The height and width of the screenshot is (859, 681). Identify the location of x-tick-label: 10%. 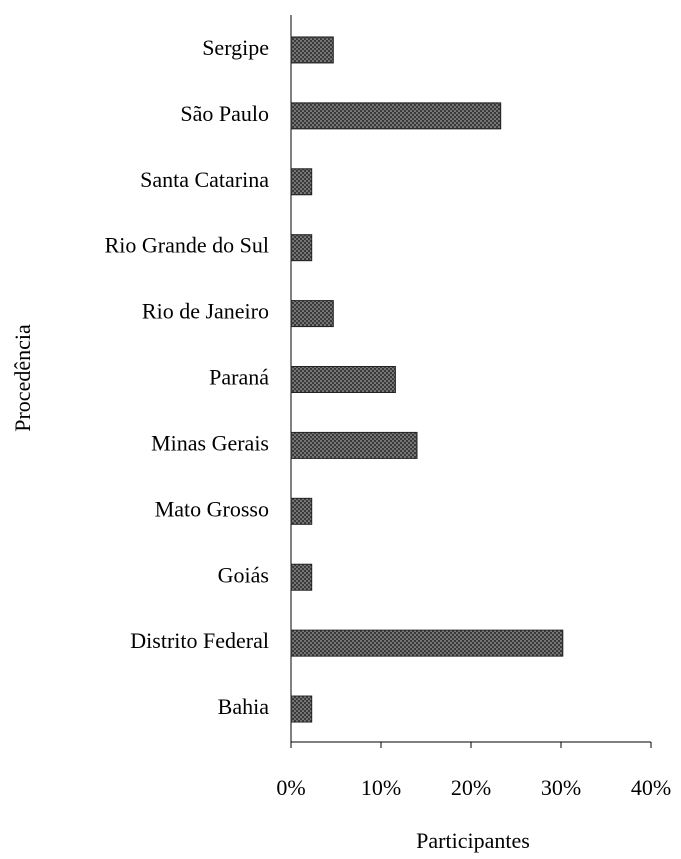
(381, 787).